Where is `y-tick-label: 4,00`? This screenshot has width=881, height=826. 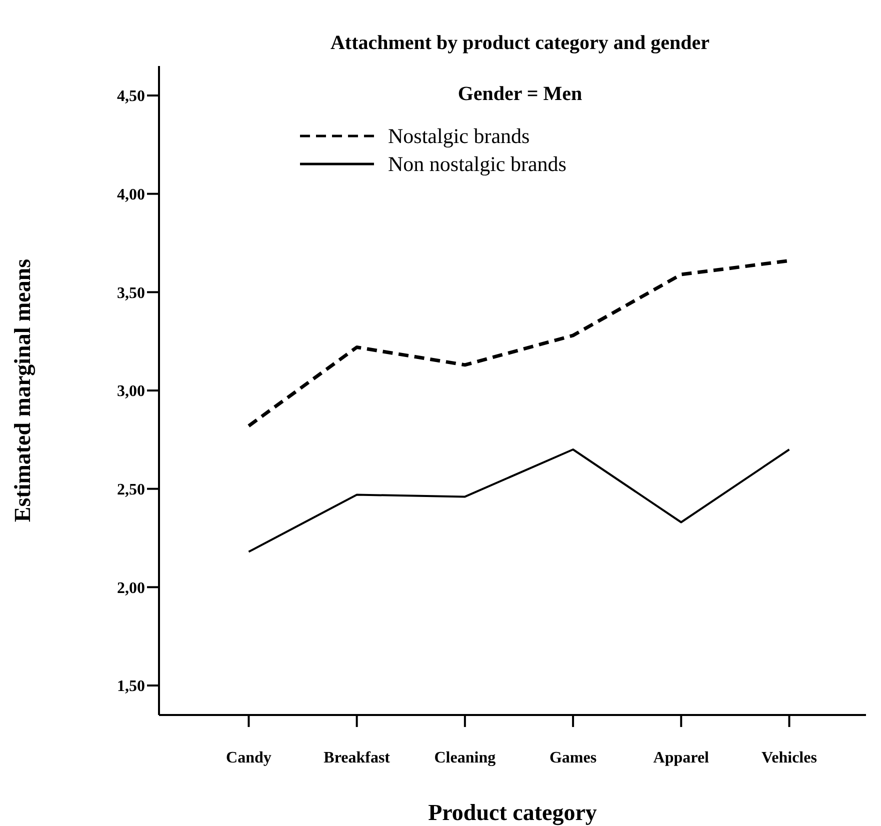
y-tick-label: 4,00 is located at coordinates (131, 195).